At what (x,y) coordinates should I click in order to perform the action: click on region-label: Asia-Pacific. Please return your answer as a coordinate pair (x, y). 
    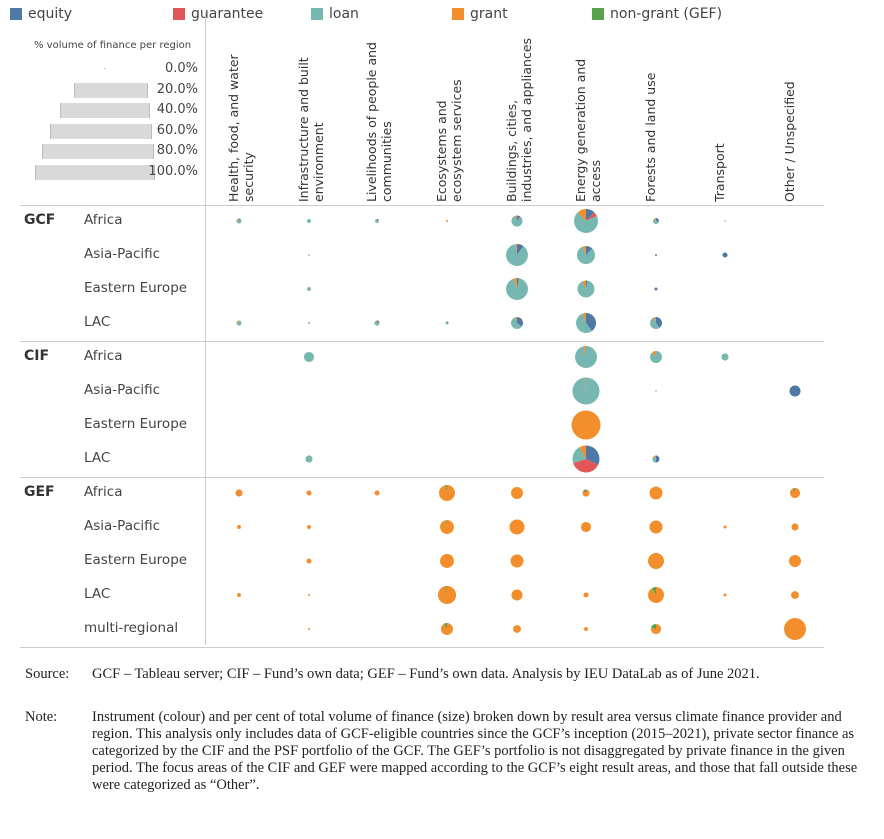
    Looking at the image, I should click on (122, 526).